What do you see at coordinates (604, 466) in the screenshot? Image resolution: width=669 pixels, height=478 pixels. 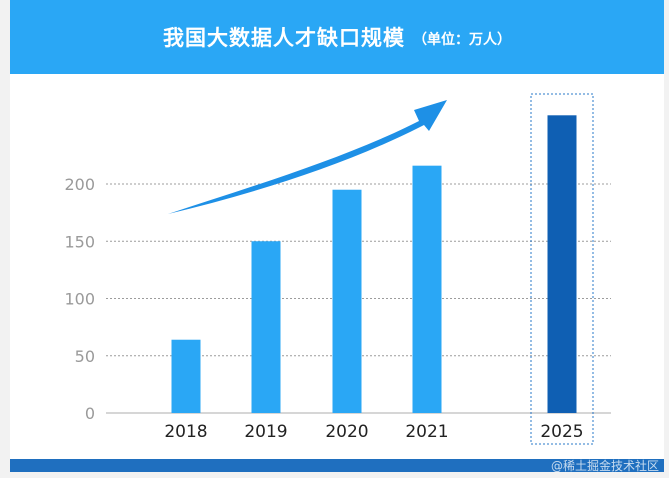 I see `watermark: @稀土掘金技术社区` at bounding box center [604, 466].